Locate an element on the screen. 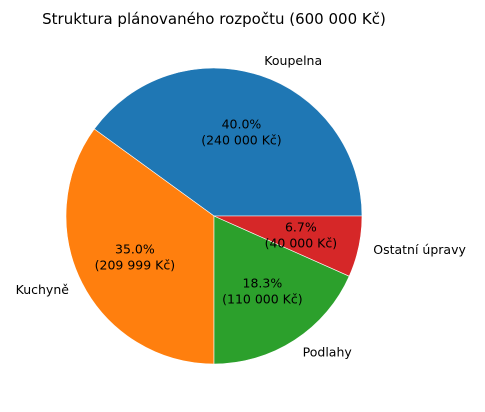 Image resolution: width=485 pixels, height=412 pixels. category-label-2: Podlahy is located at coordinates (328, 352).